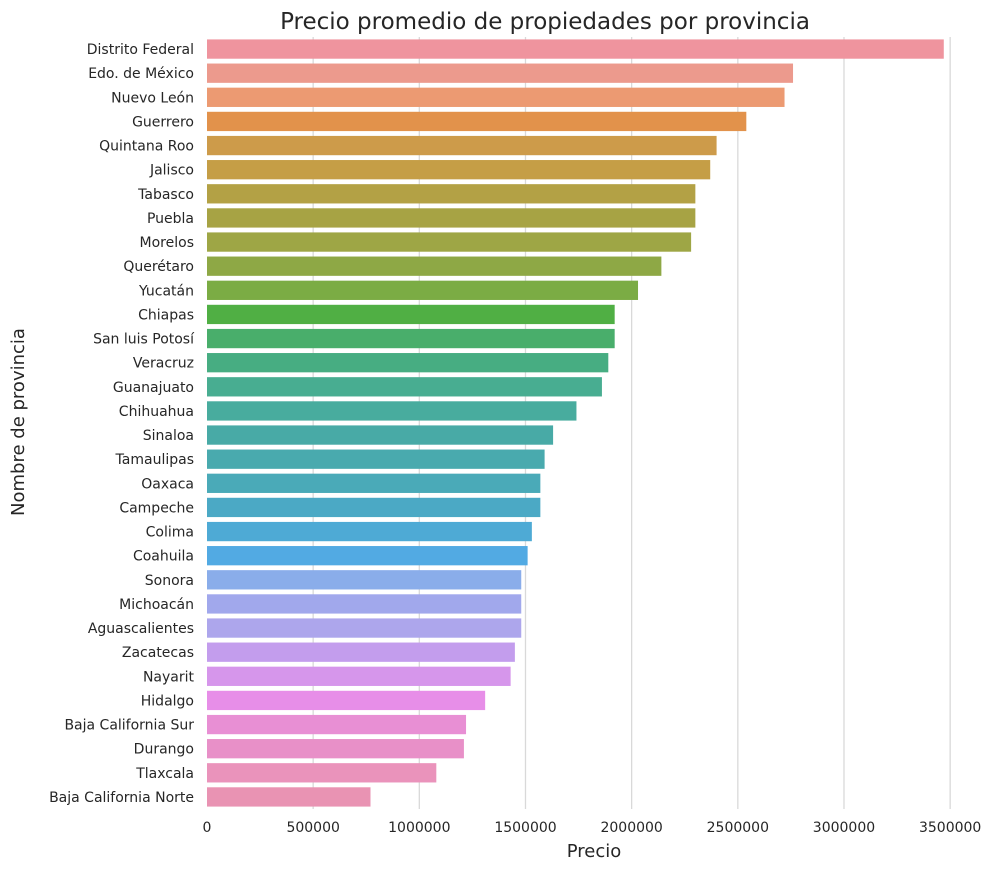 The height and width of the screenshot is (870, 994). What do you see at coordinates (170, 219) in the screenshot?
I see `category-label: Puebla` at bounding box center [170, 219].